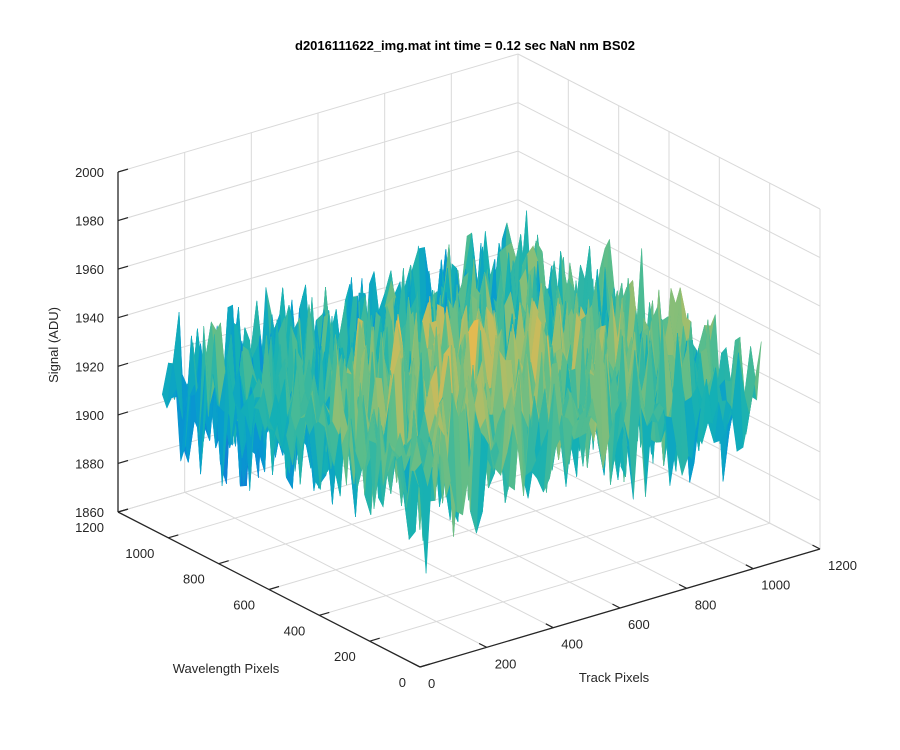  I want to click on z-tick-label: 1920, so click(89, 366).